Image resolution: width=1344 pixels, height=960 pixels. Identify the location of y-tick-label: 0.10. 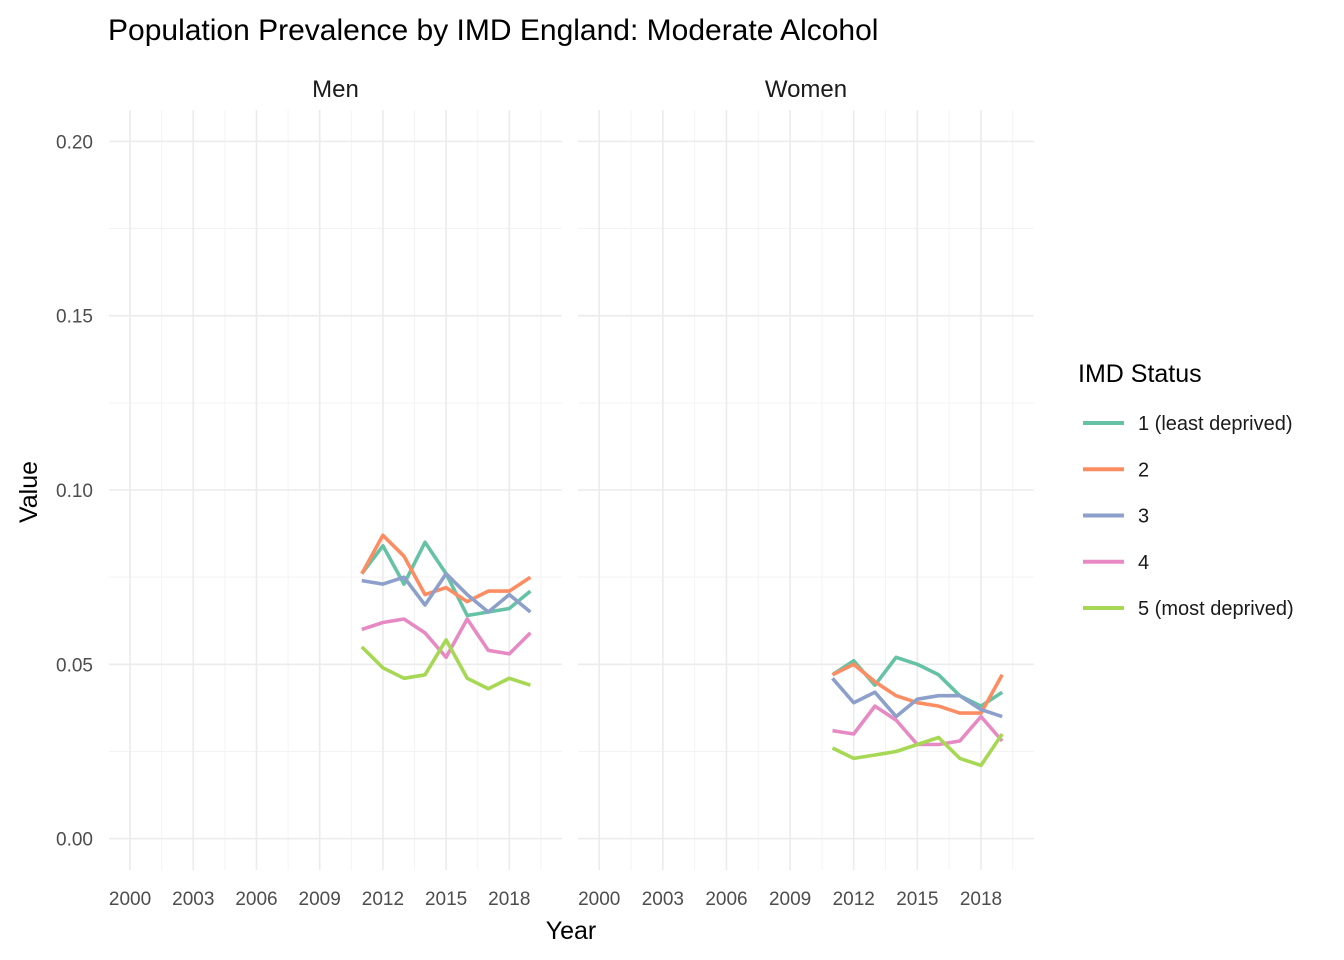
(74, 491).